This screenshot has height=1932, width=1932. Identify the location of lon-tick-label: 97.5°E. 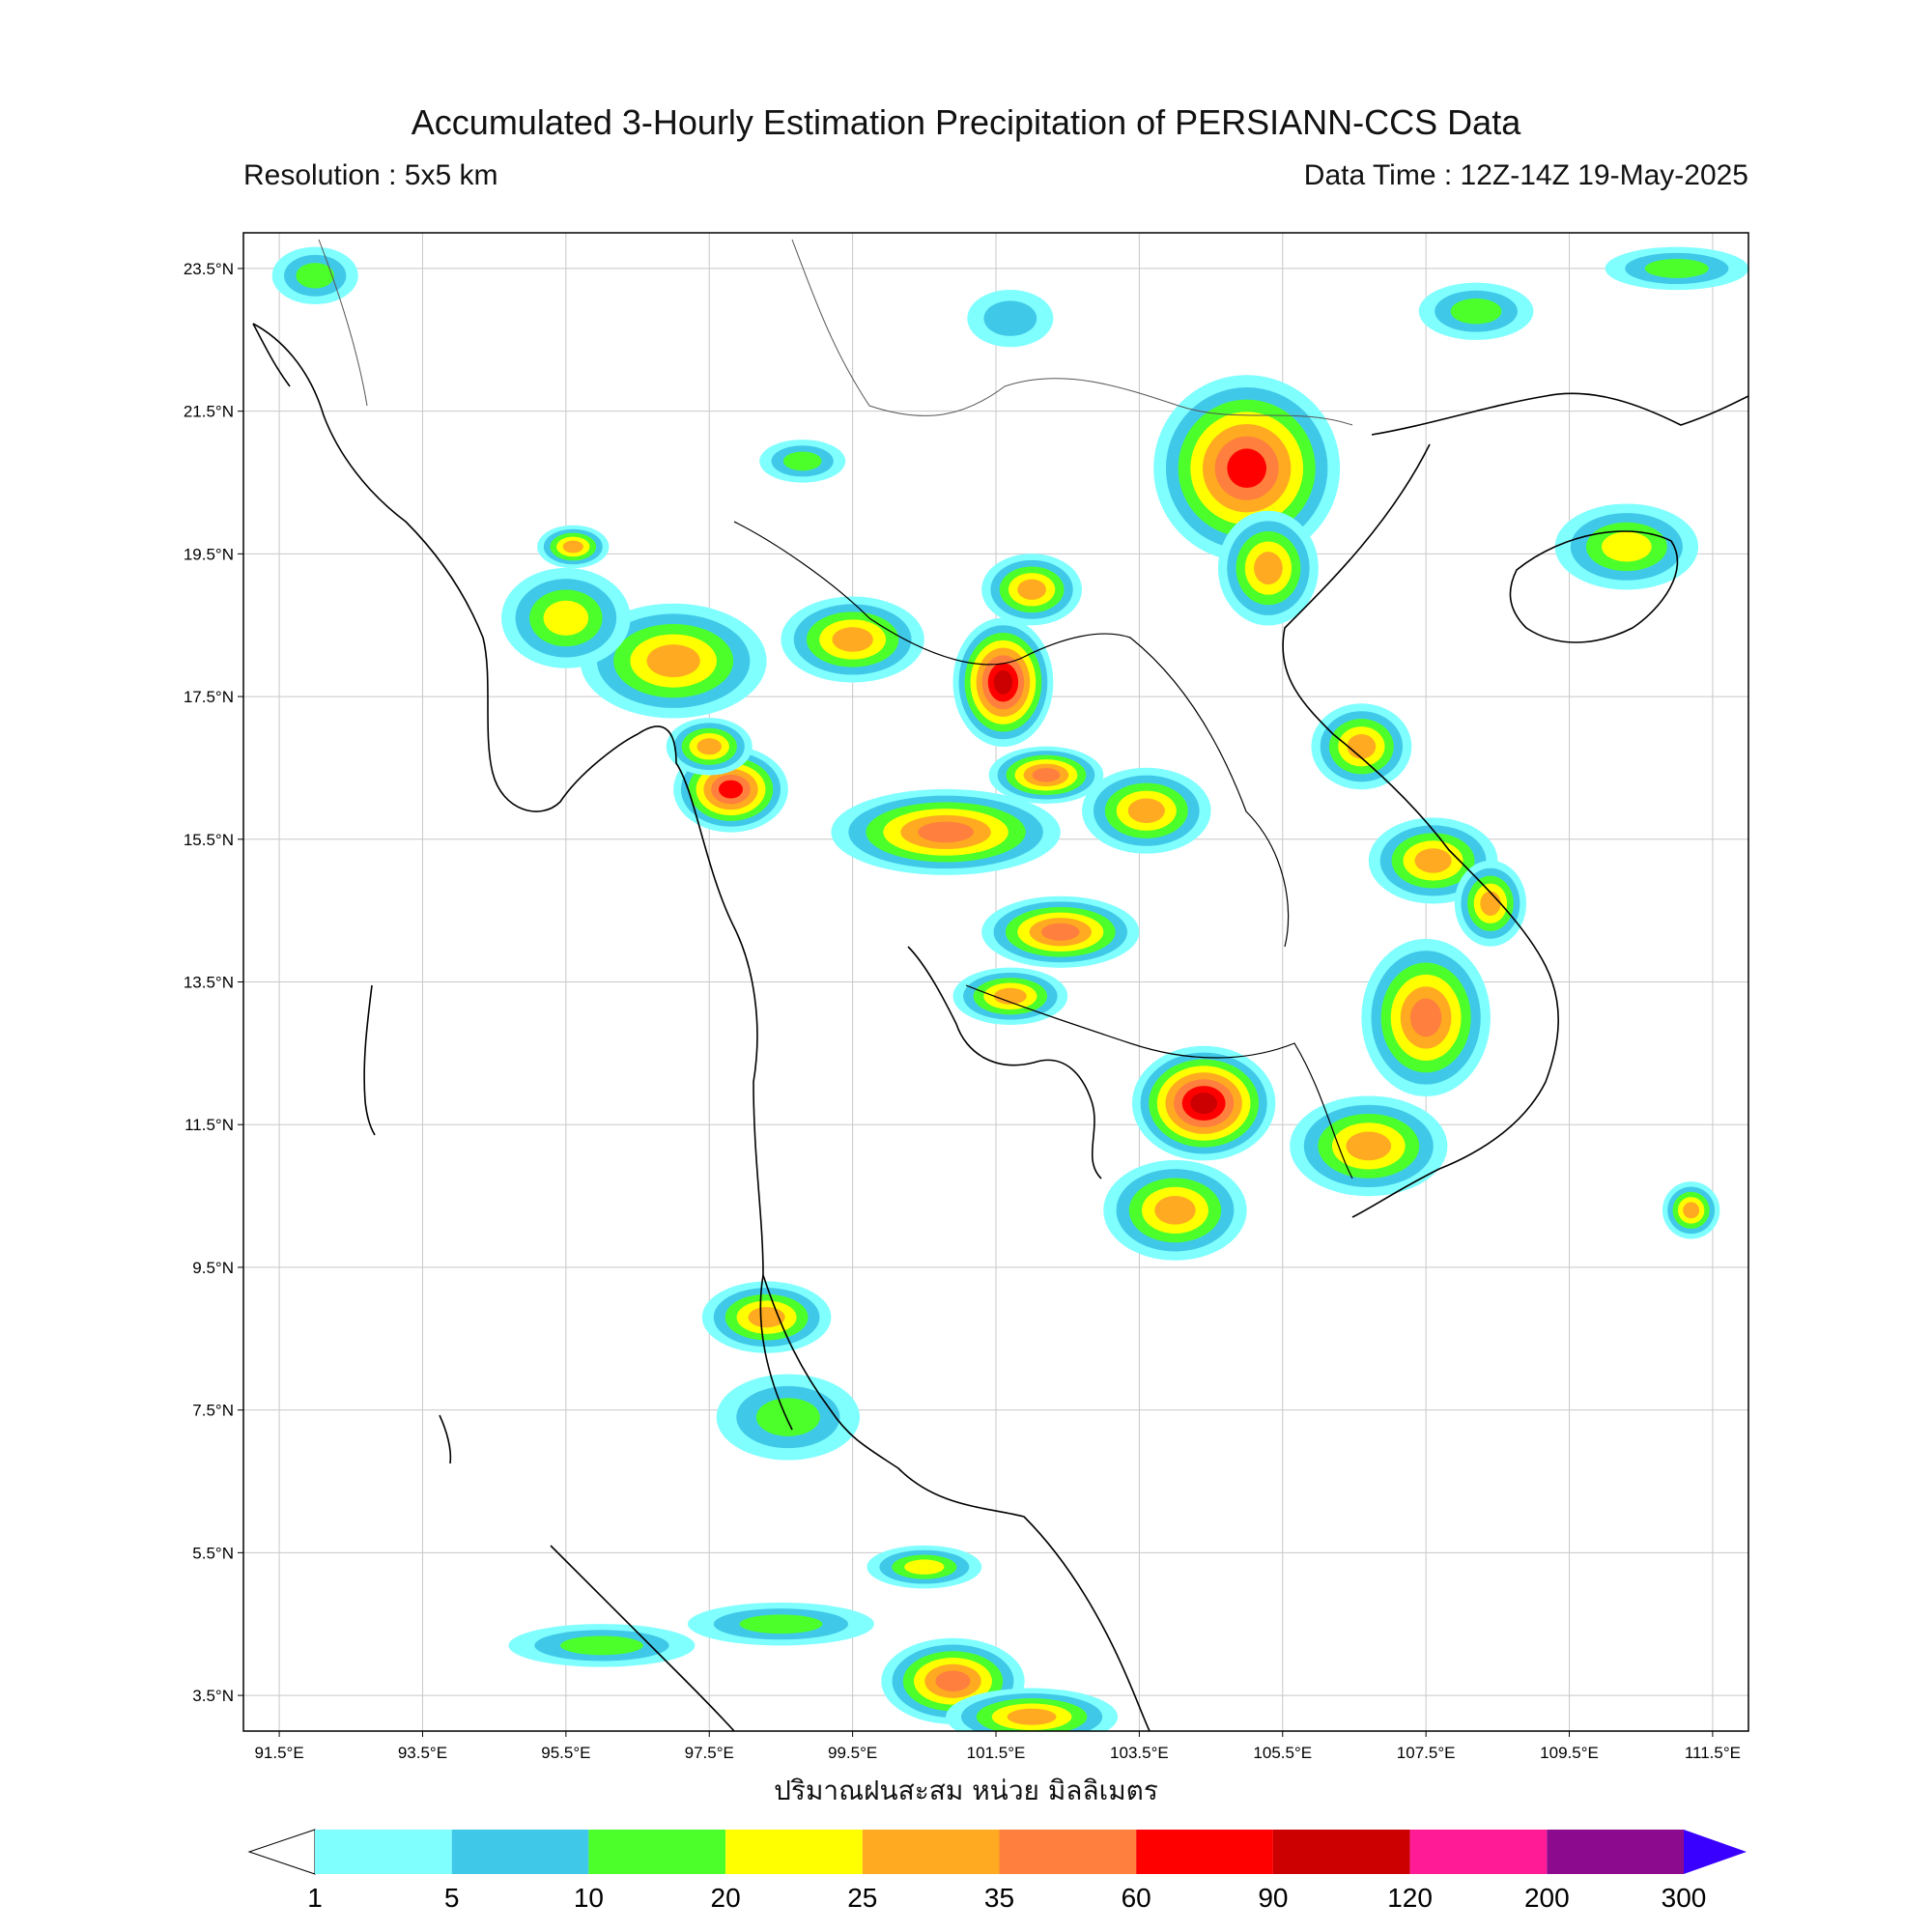
(709, 1753).